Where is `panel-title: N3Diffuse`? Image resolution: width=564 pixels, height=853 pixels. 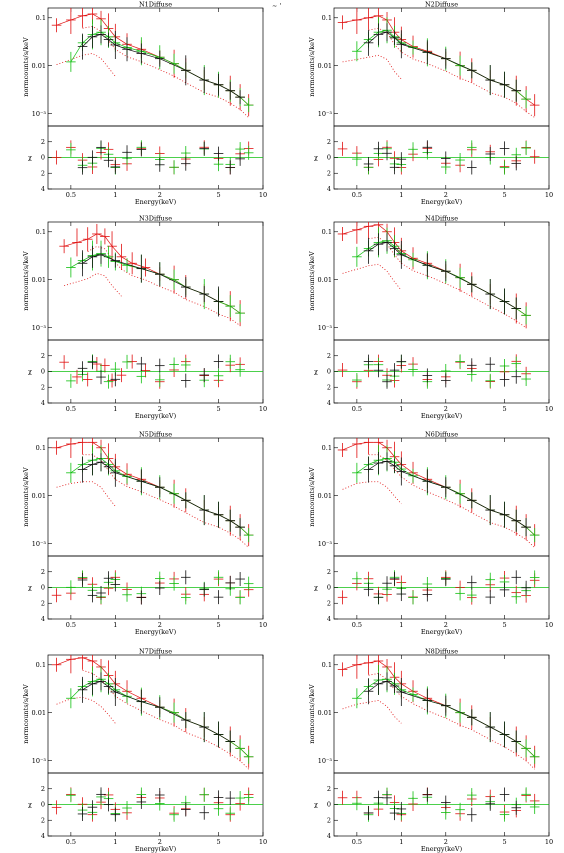
panel-title: N3Diffuse is located at coordinates (155, 219).